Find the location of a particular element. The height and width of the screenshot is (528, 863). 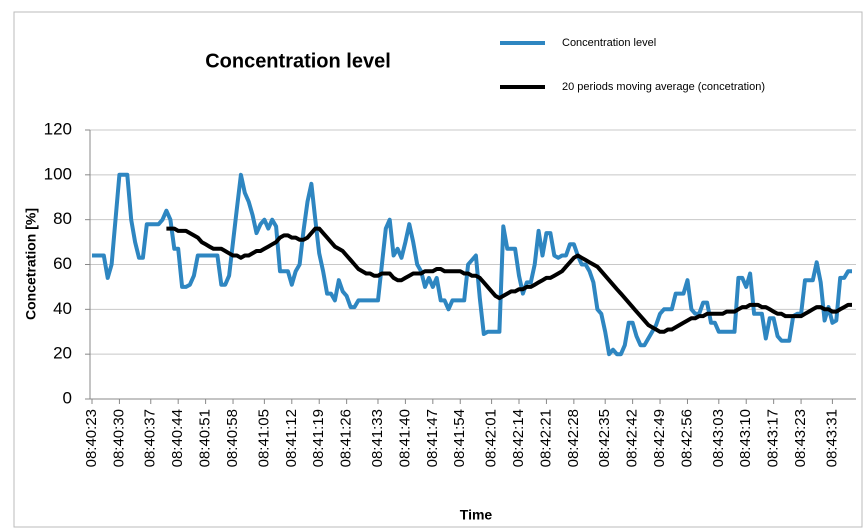

x-axis-label: Time is located at coordinates (476, 515).